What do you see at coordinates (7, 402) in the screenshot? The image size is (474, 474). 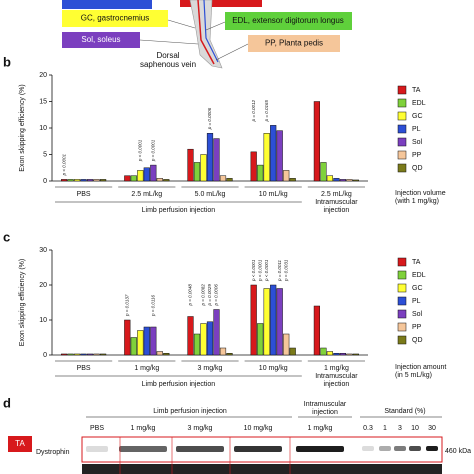 I see `panel-label: d` at bounding box center [7, 402].